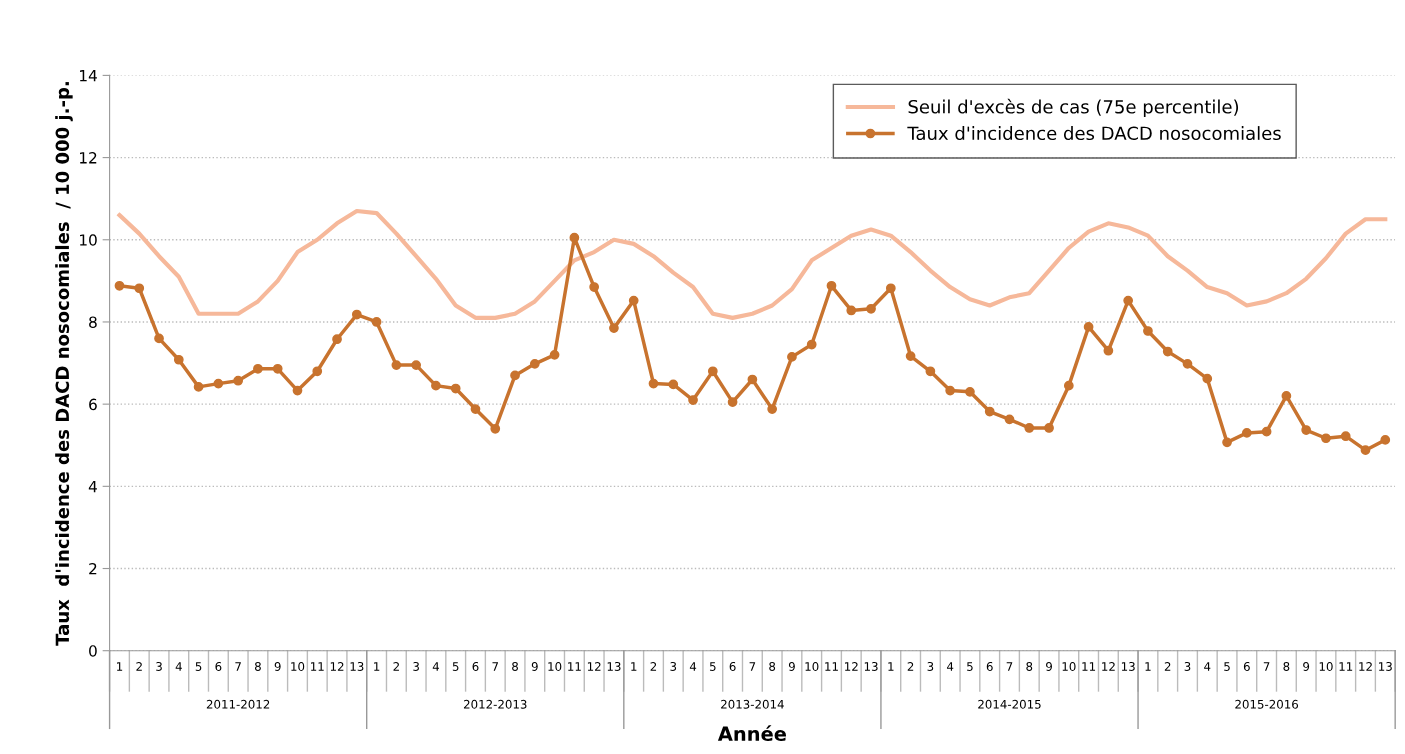 Image resolution: width=1405 pixels, height=754 pixels. I want to click on y-tick-label: 12, so click(88, 158).